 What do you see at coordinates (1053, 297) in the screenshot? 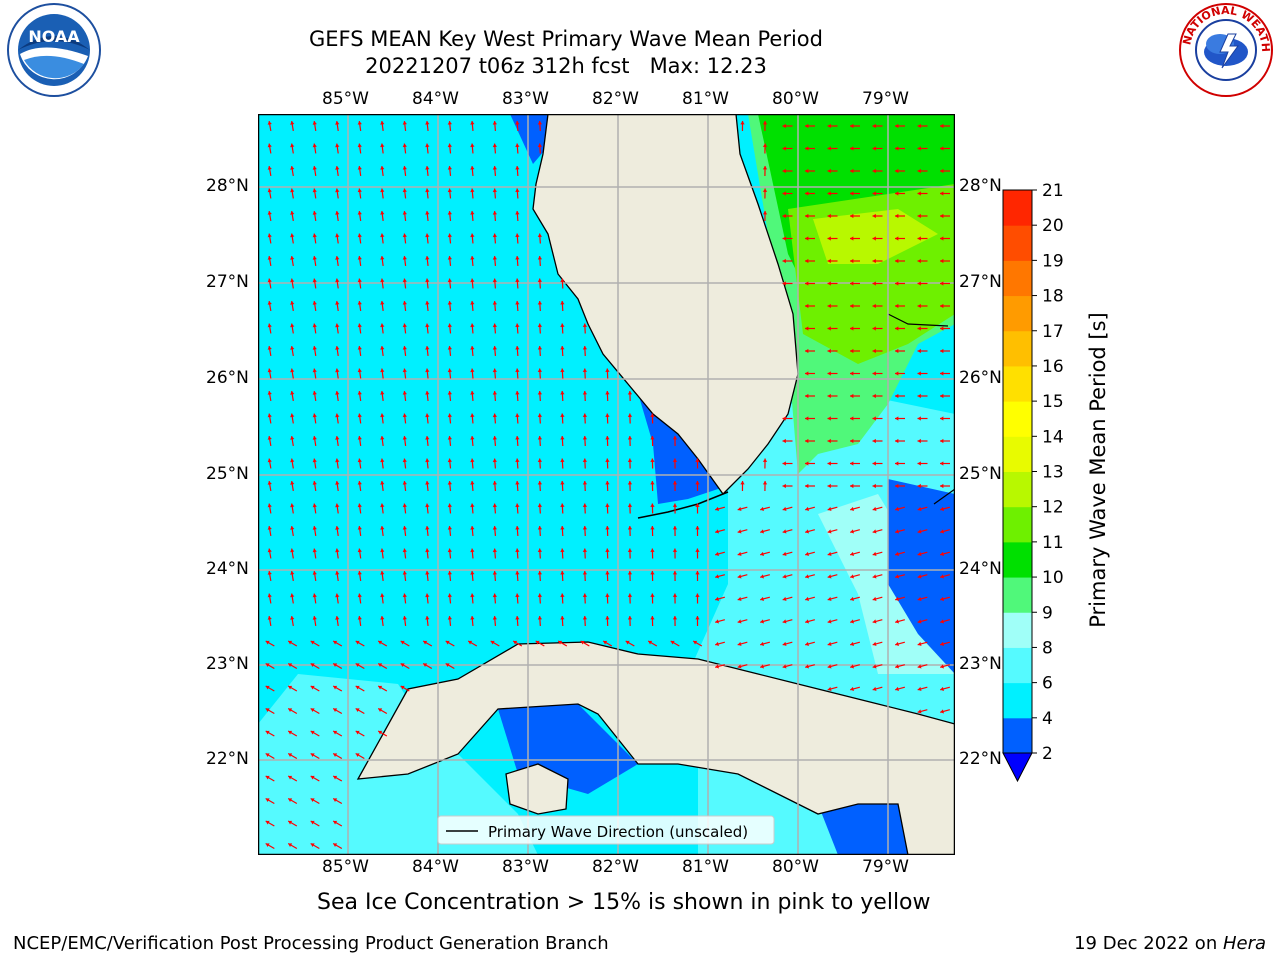
I see `colorbar-tick-label: 18` at bounding box center [1053, 297].